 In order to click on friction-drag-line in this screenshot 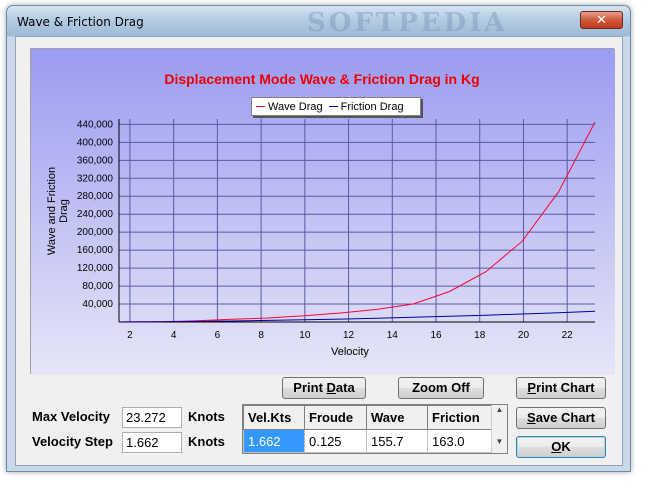, I will do `click(359, 316)`.